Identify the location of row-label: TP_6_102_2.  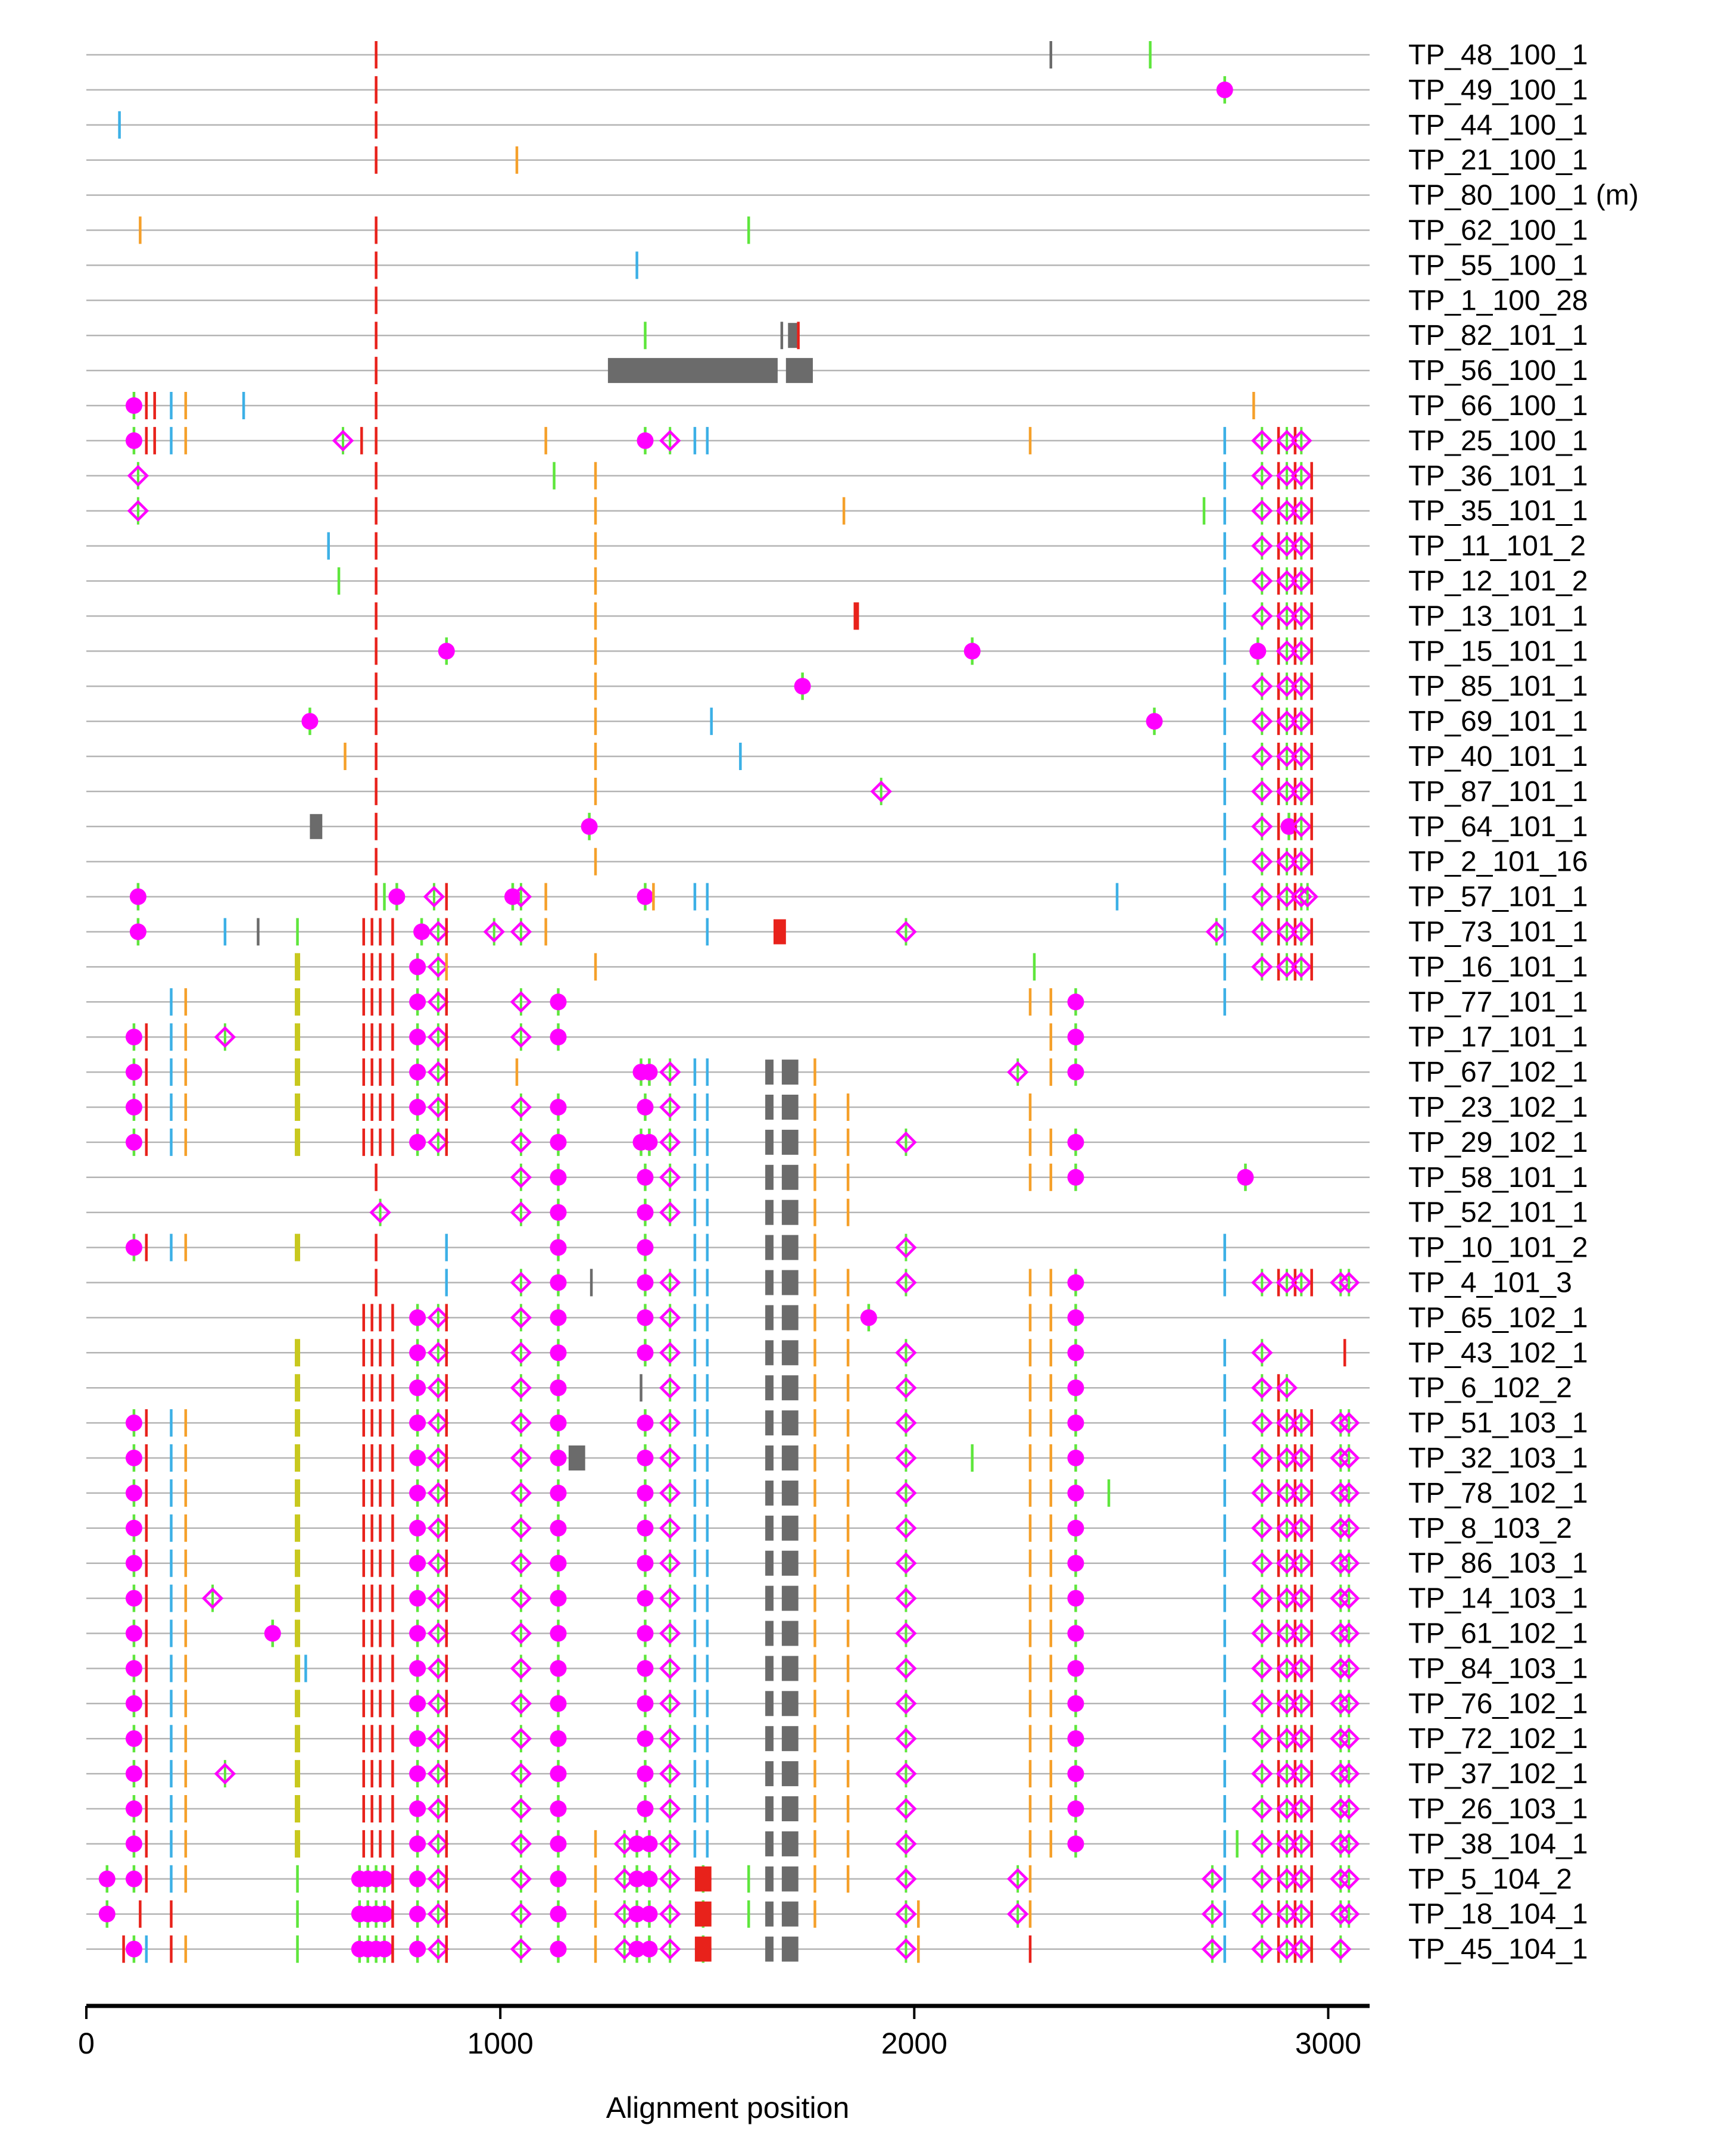
(1490, 1388).